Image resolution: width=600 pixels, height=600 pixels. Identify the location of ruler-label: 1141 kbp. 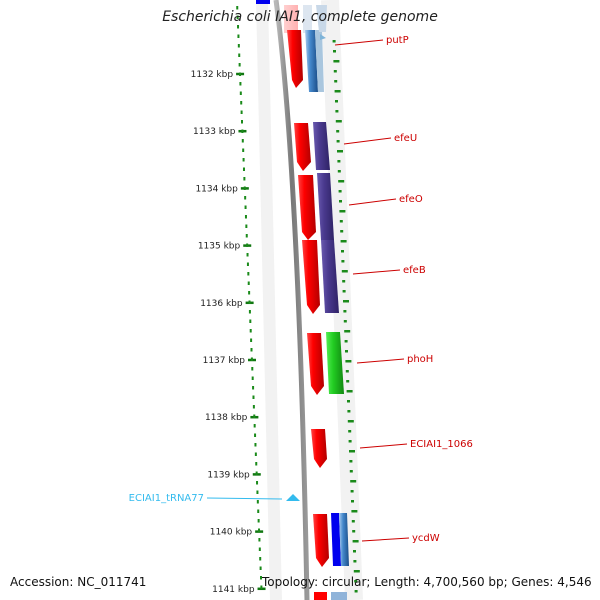
(233, 590).